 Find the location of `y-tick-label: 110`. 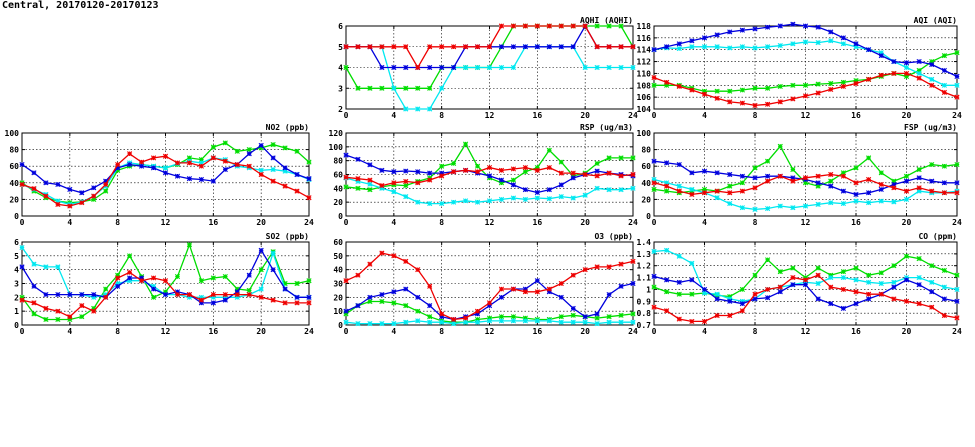

y-tick-label: 110 is located at coordinates (644, 73).